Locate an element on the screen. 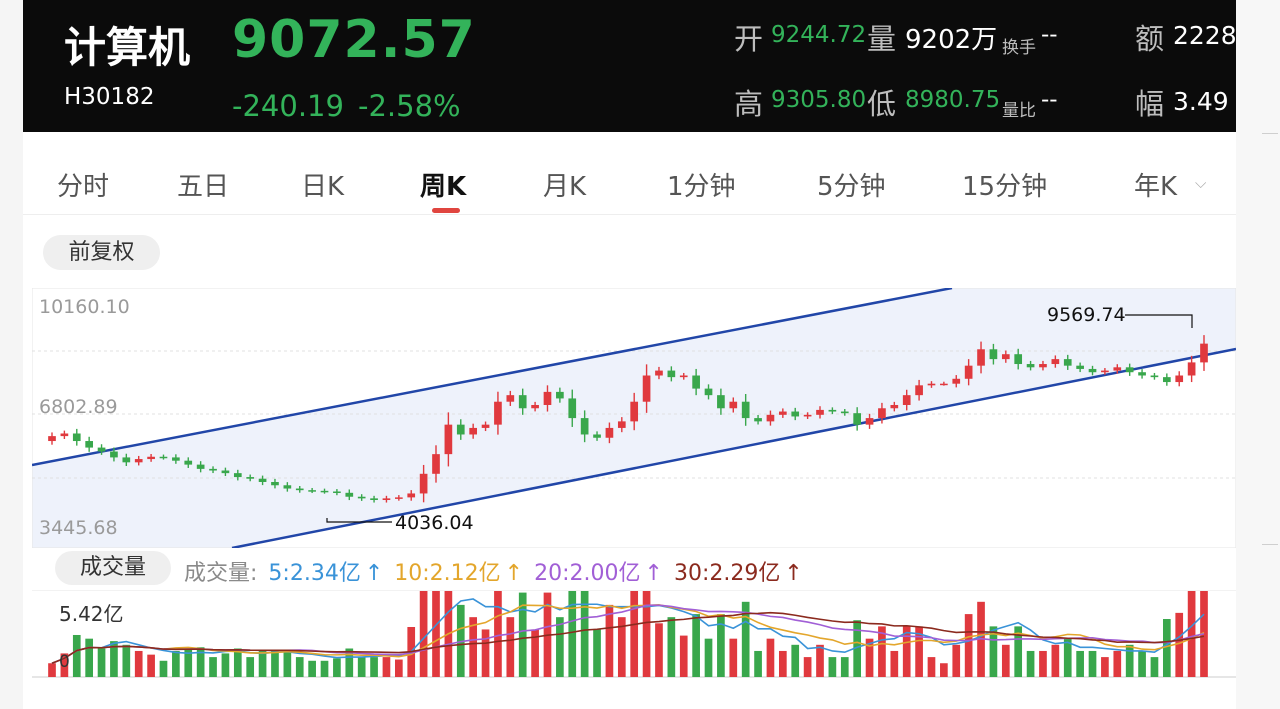 This screenshot has height=709, width=1280. volume-label: 量 is located at coordinates (882, 39).